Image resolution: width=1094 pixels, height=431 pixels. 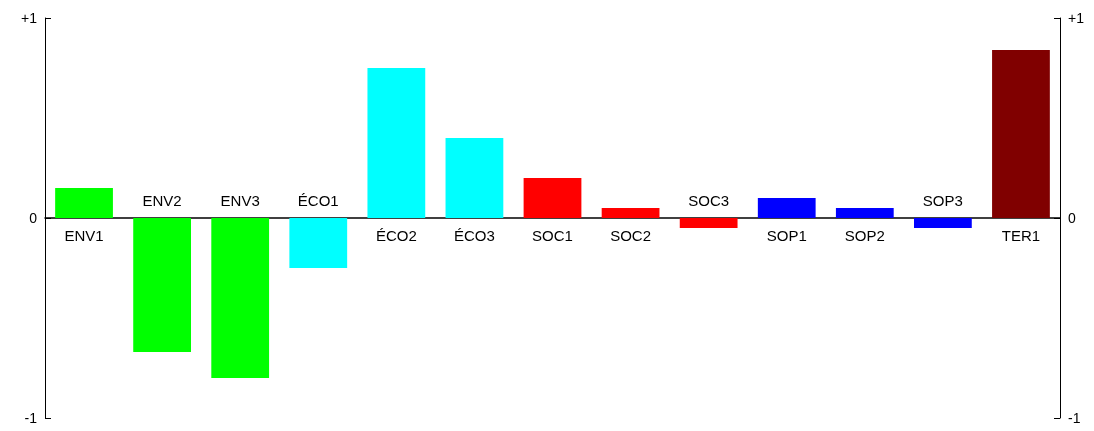 What do you see at coordinates (552, 235) in the screenshot?
I see `x-tick-label: SOC1` at bounding box center [552, 235].